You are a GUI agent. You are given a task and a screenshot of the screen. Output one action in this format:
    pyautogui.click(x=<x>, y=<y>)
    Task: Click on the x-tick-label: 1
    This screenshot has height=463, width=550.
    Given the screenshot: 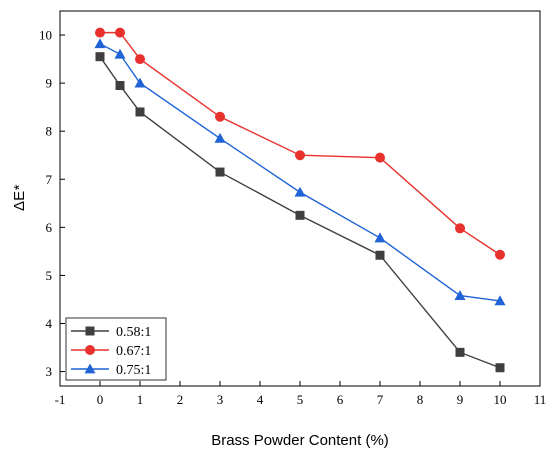 What is the action you would take?
    pyautogui.click(x=140, y=399)
    